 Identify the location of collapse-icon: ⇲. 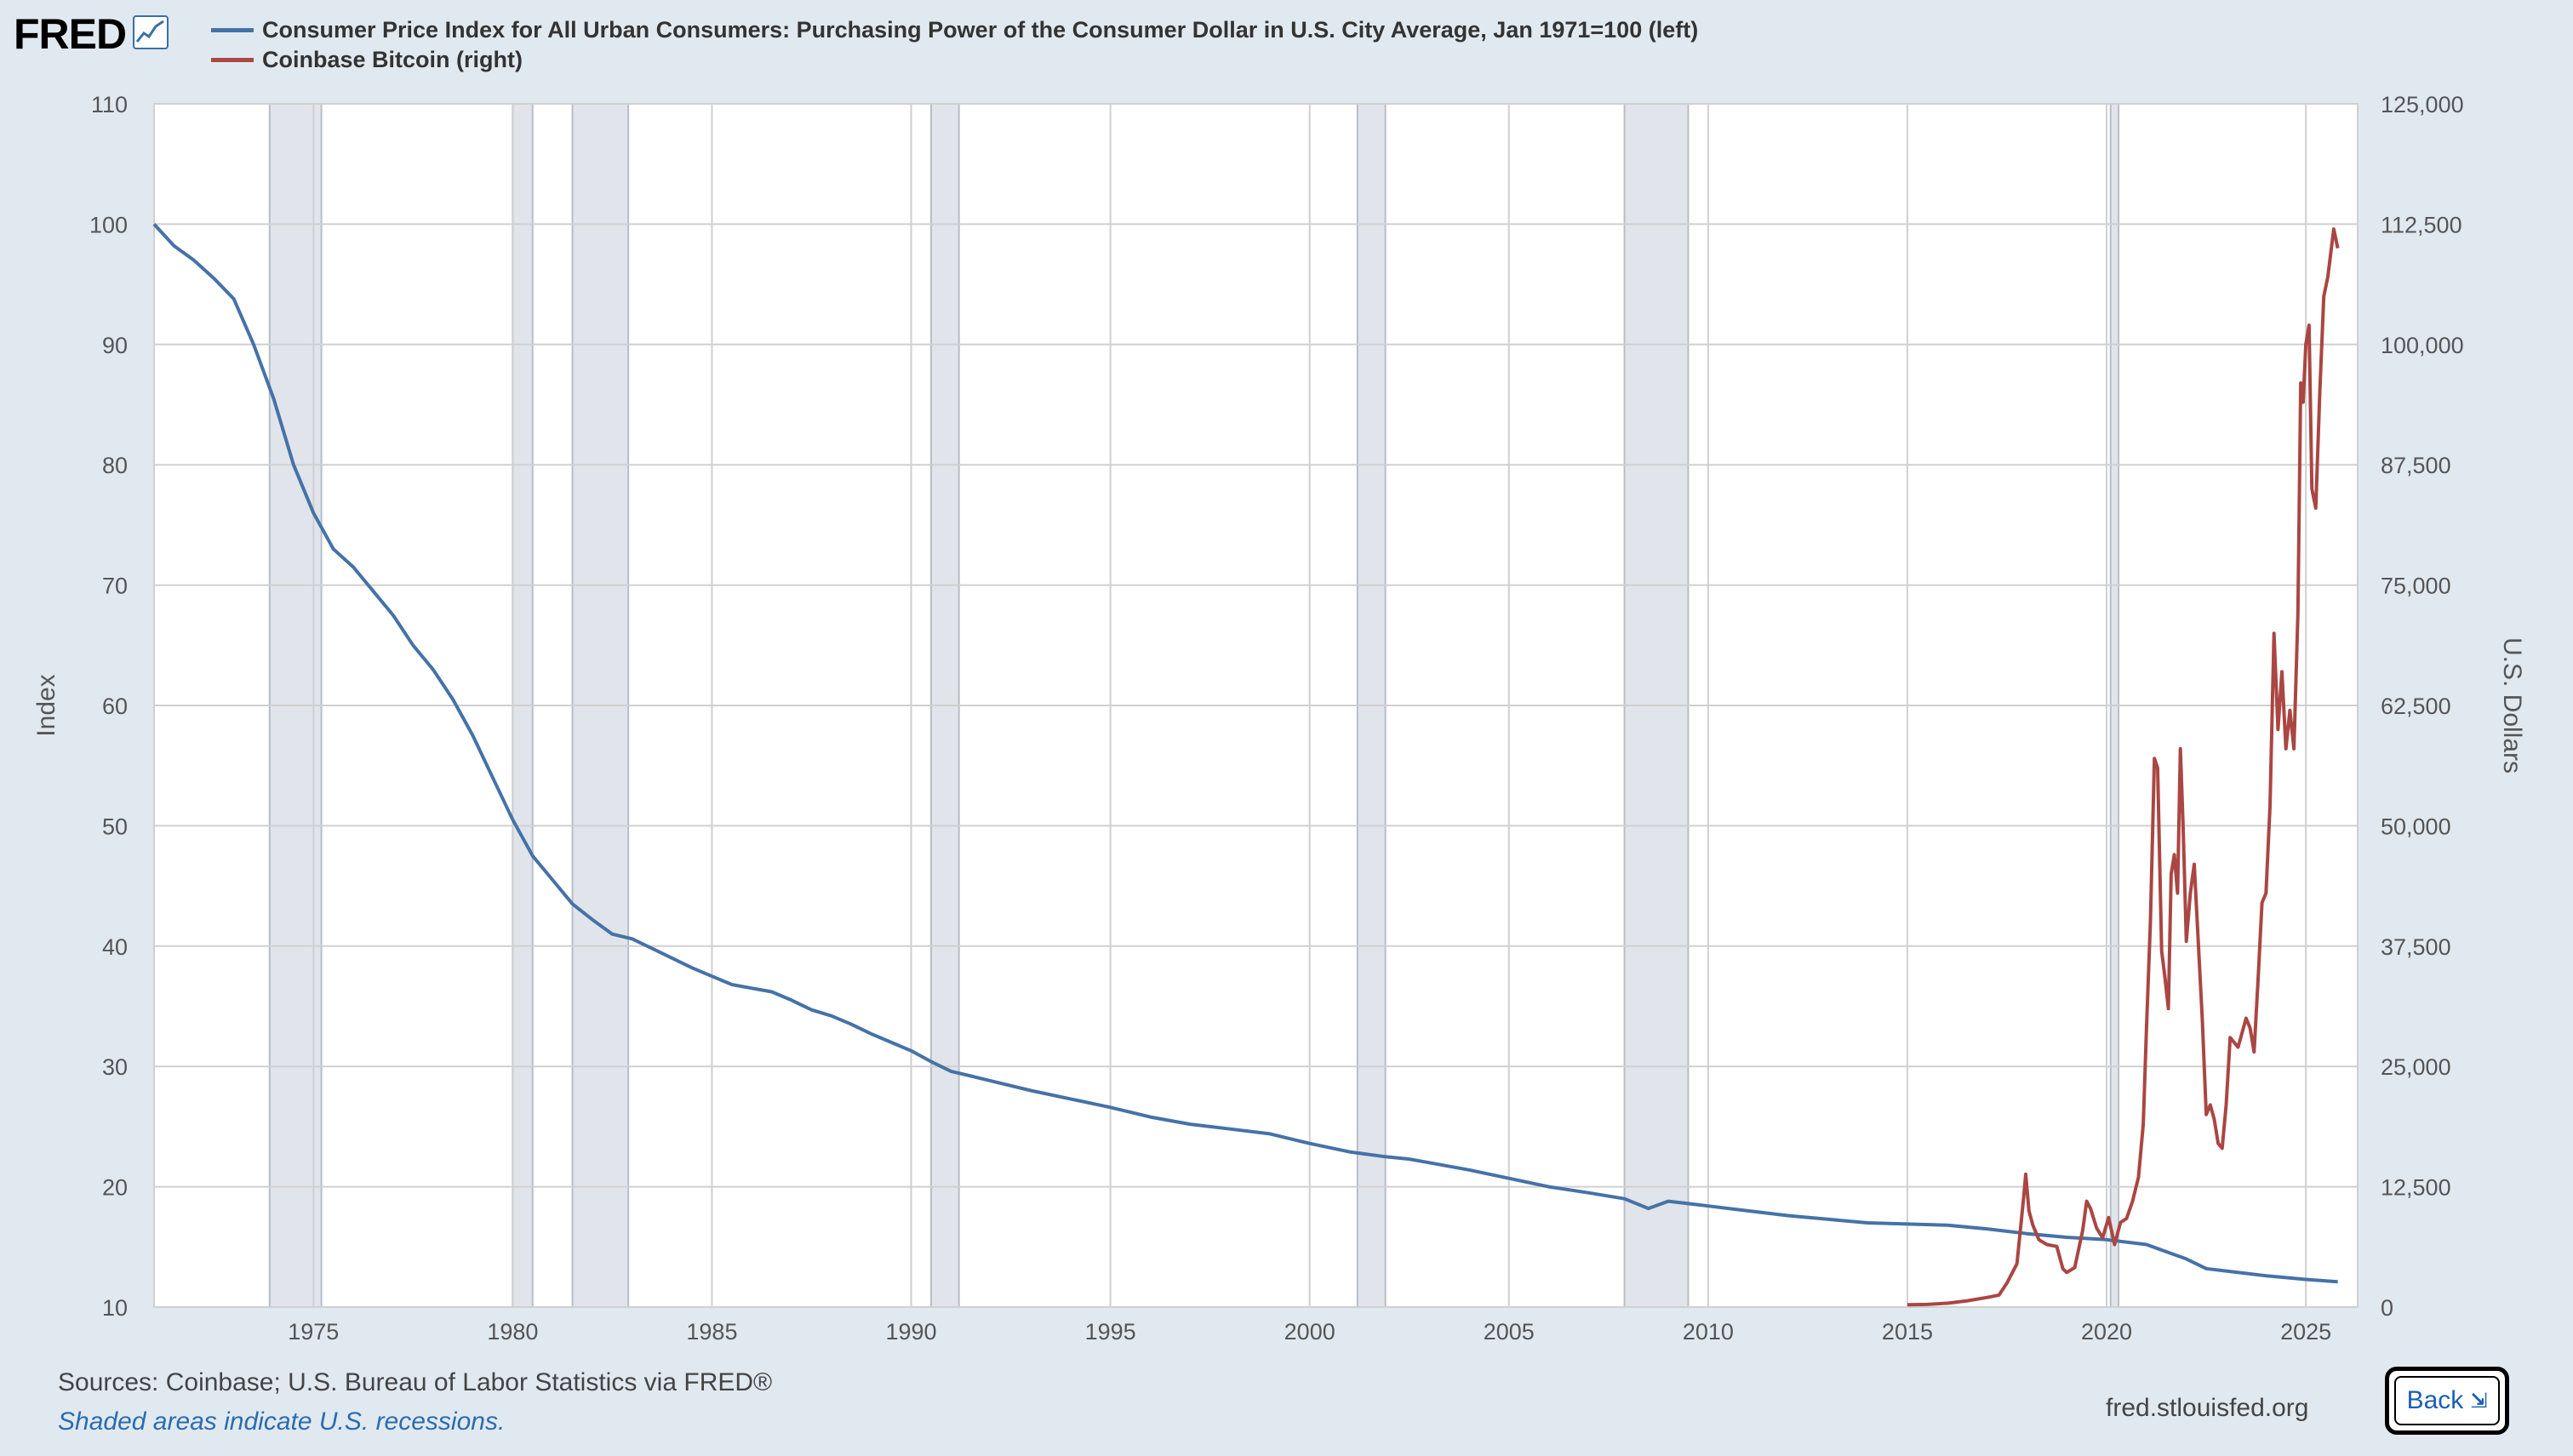
(2479, 1401).